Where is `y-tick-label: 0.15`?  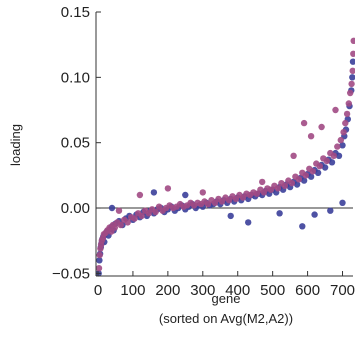 y-tick-label: 0.15 is located at coordinates (75, 12).